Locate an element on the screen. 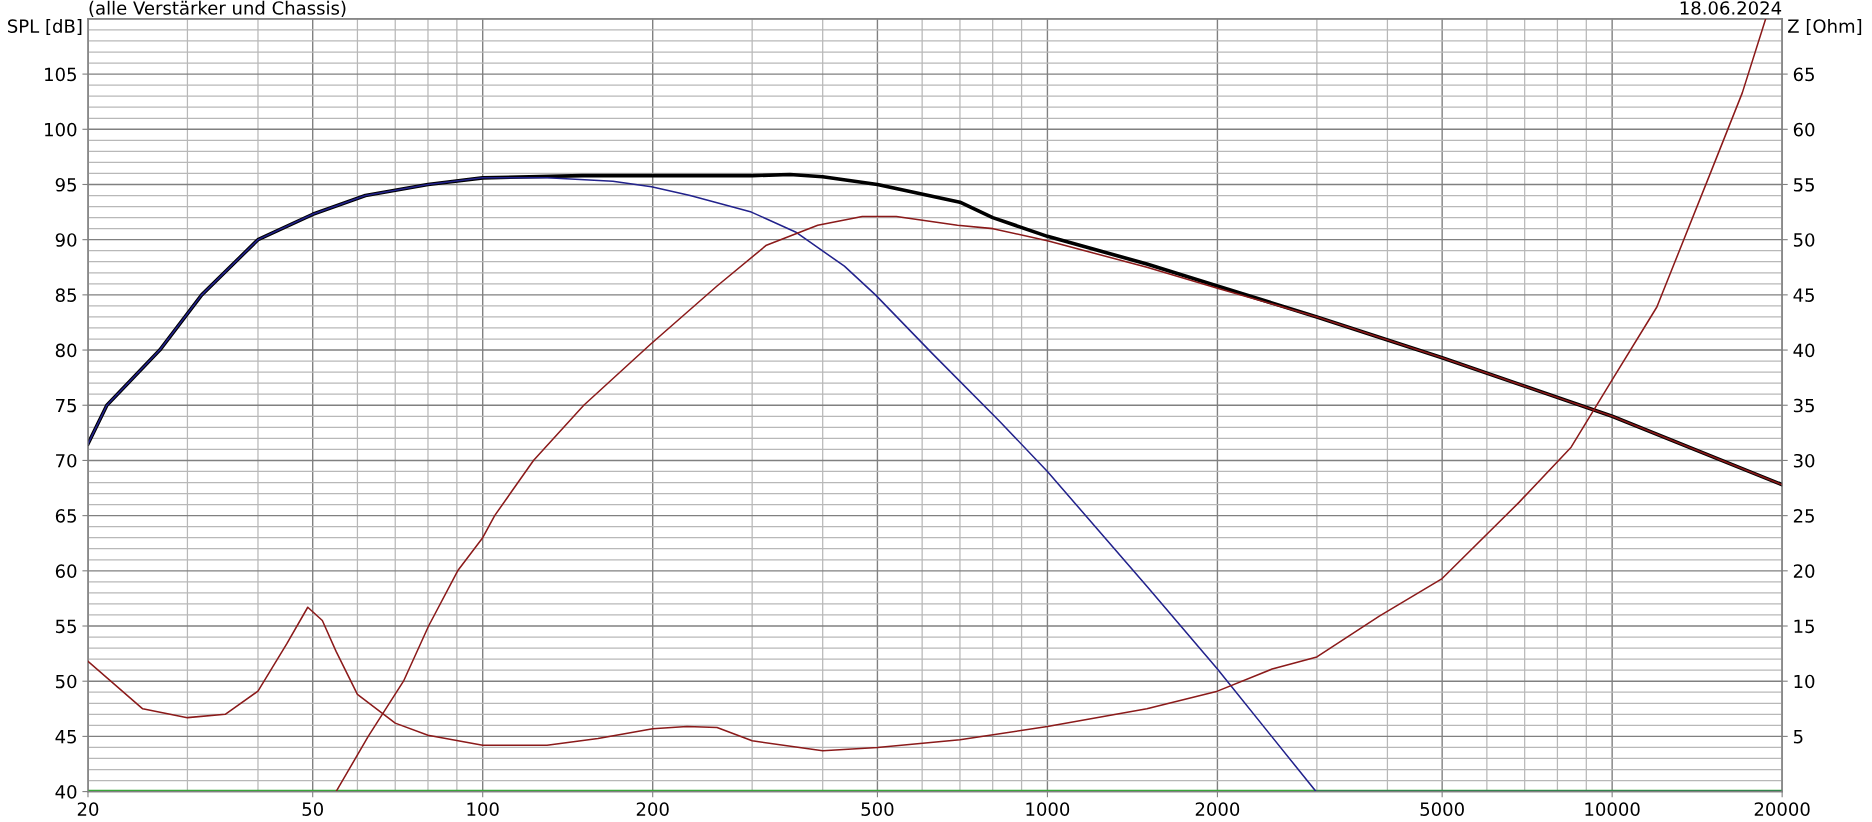 This screenshot has height=822, width=1872. y-tick-label: 80 is located at coordinates (66, 350).